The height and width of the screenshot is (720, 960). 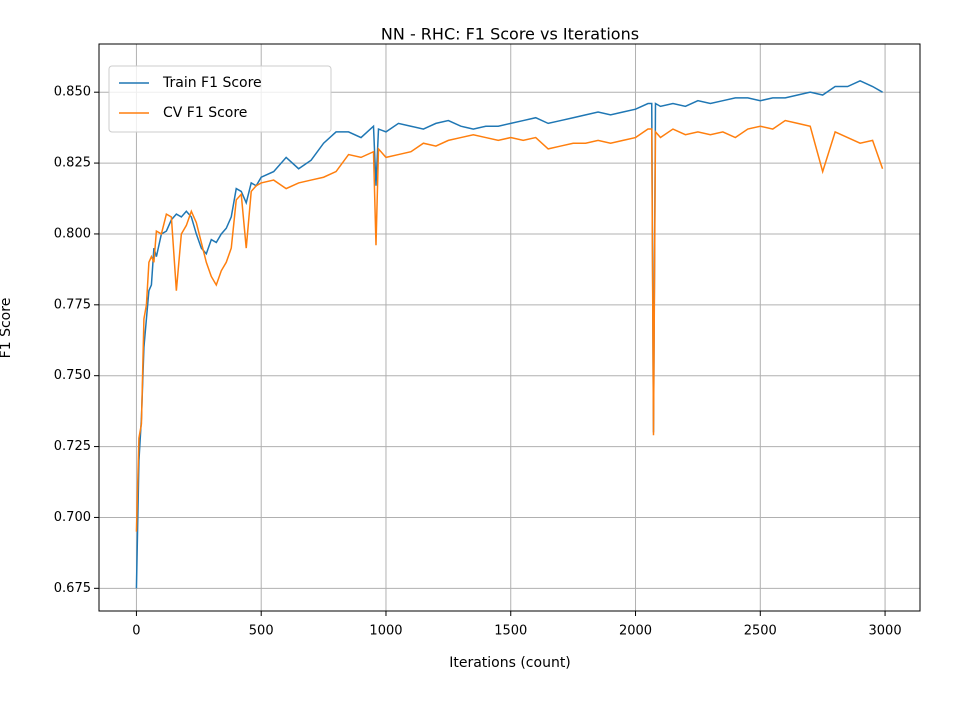 What do you see at coordinates (72, 233) in the screenshot?
I see `y-tick-label: 0.800` at bounding box center [72, 233].